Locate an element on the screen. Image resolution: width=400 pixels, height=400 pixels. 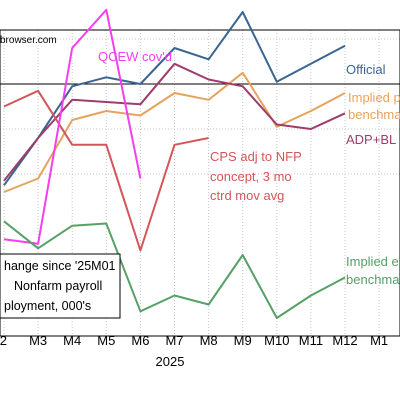
series-label: ADP+BL is located at coordinates (371, 139).